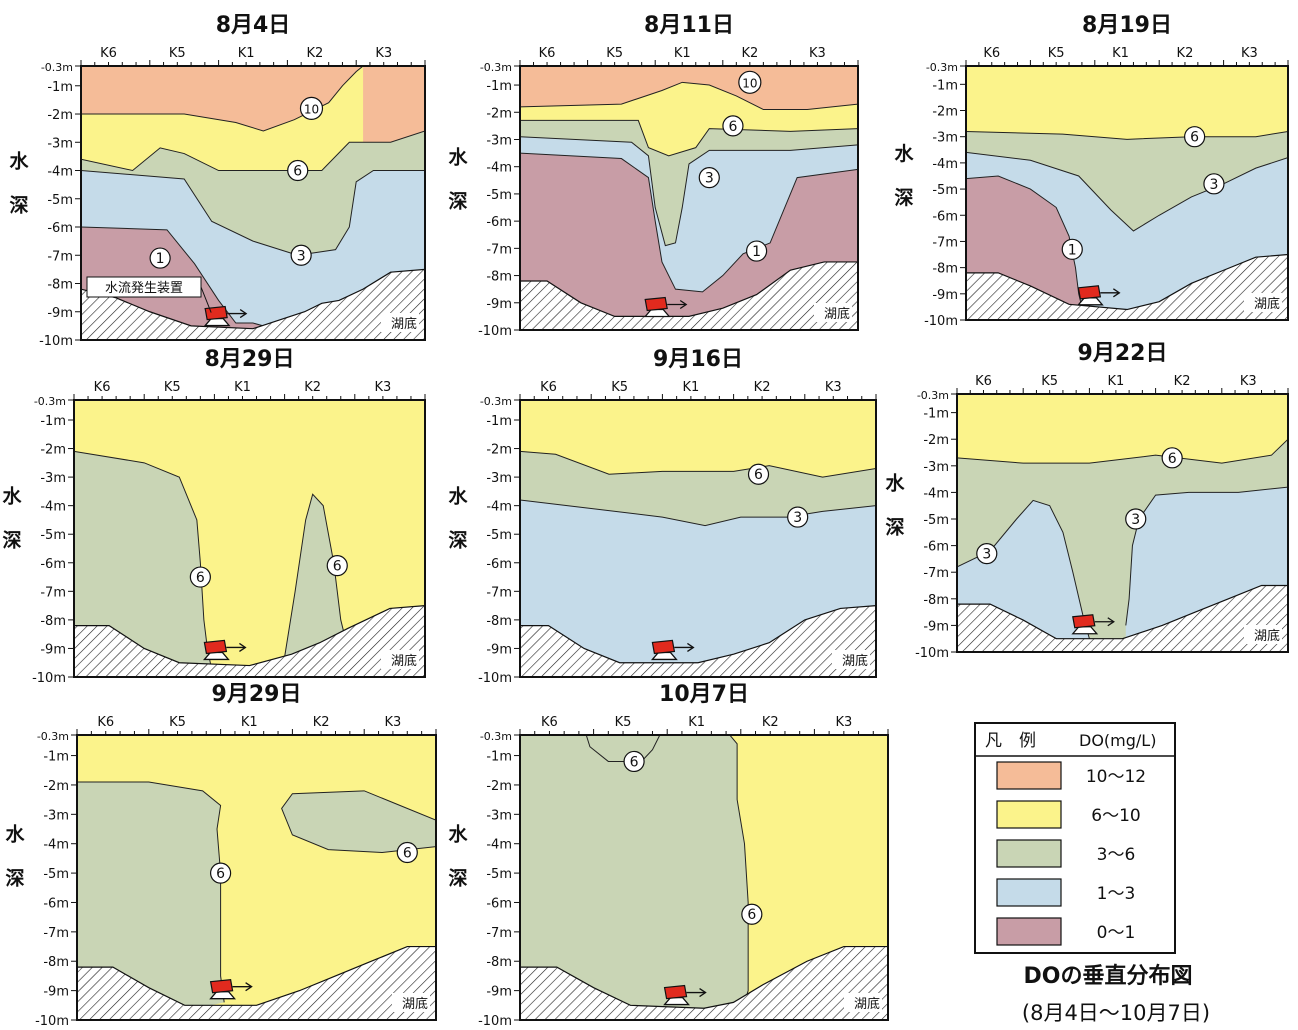  Describe the element at coordinates (19, 161) in the screenshot. I see `depth-axis-label: 水` at that location.